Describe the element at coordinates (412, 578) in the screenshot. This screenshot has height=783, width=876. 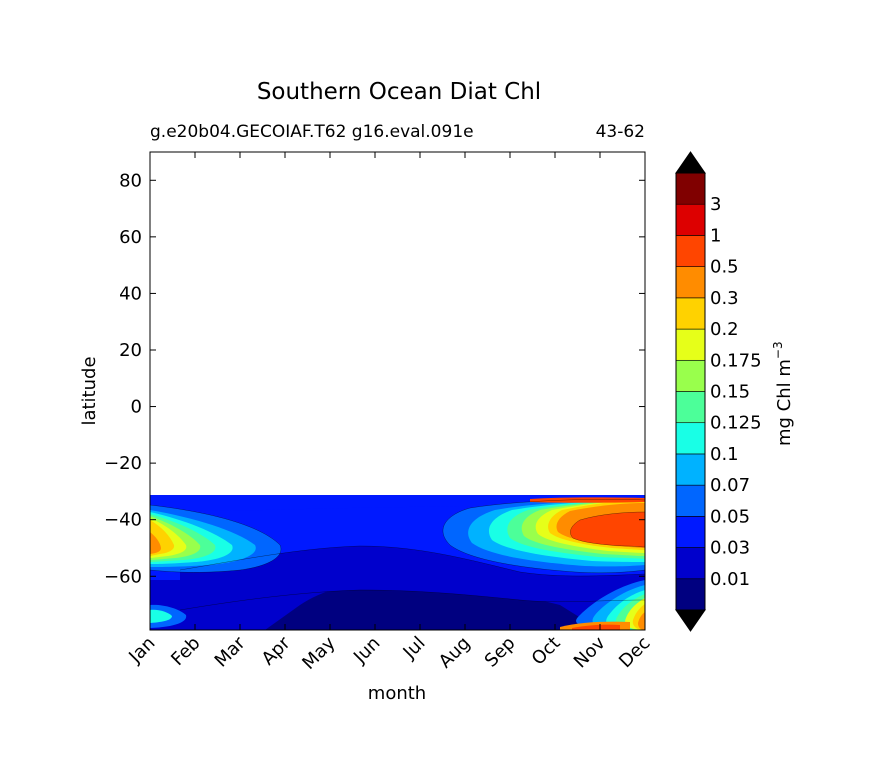
I see `field-winter-low` at that location.